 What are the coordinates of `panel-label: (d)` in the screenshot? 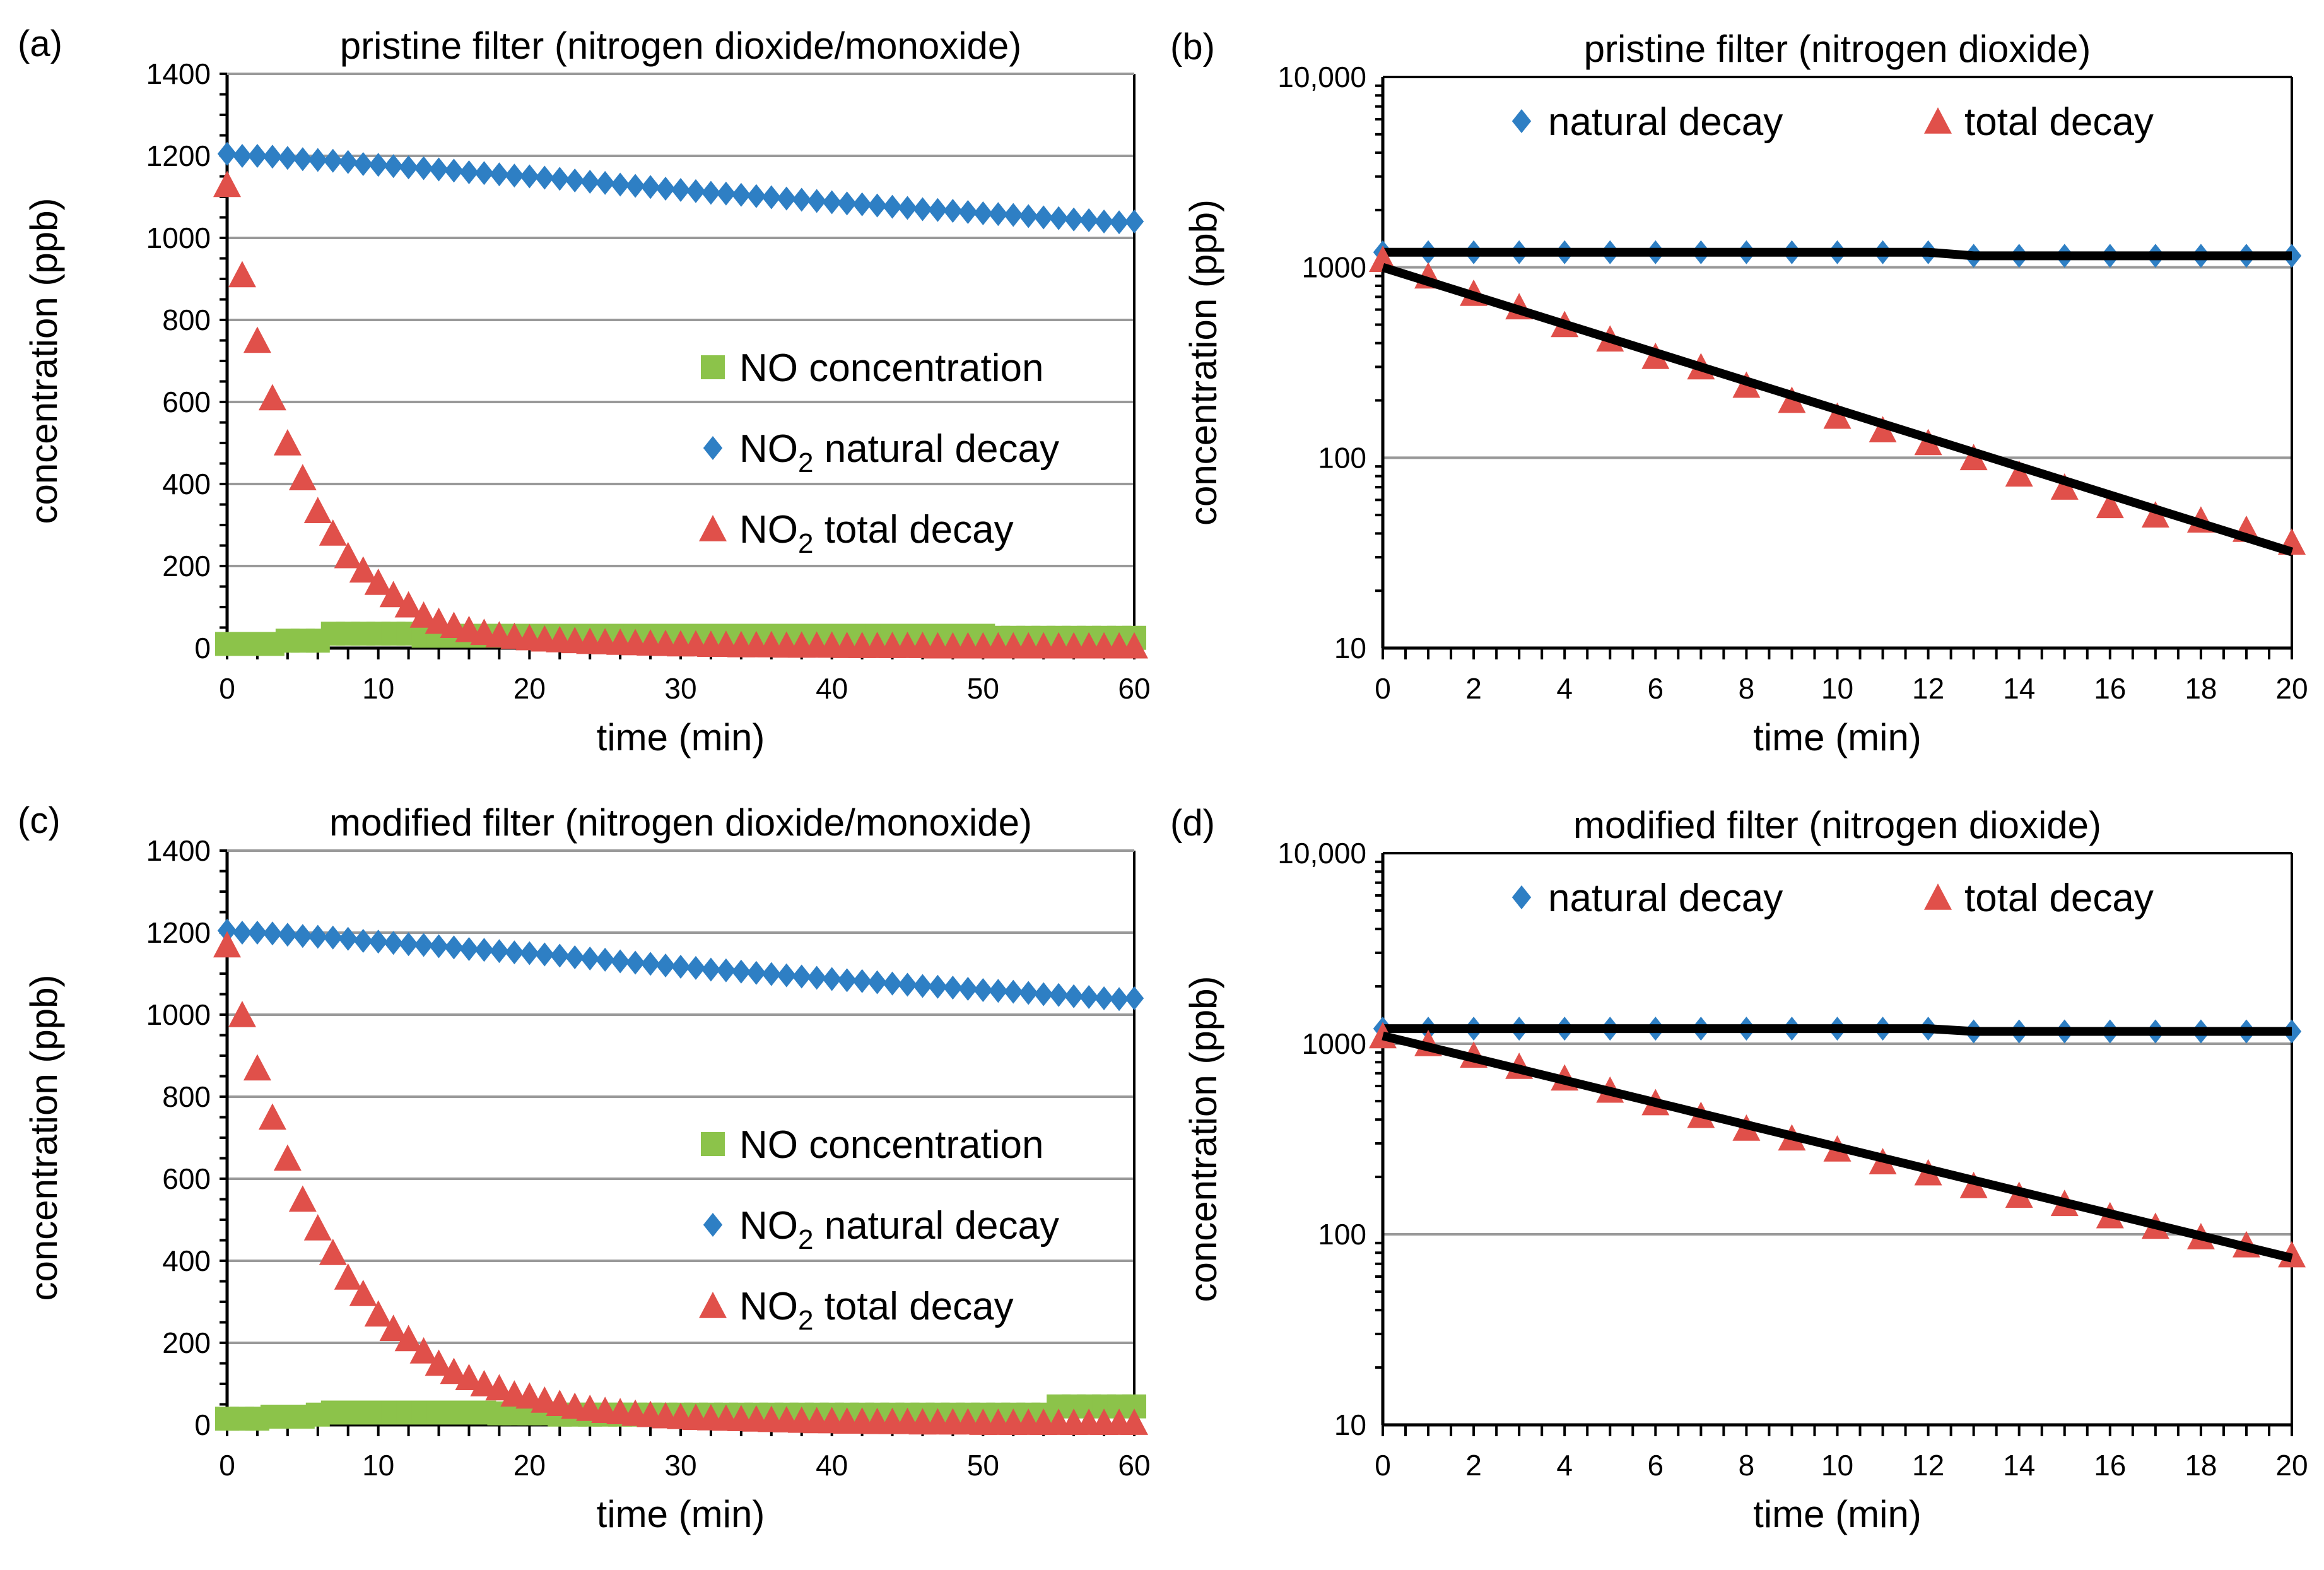 It's located at (1192, 823).